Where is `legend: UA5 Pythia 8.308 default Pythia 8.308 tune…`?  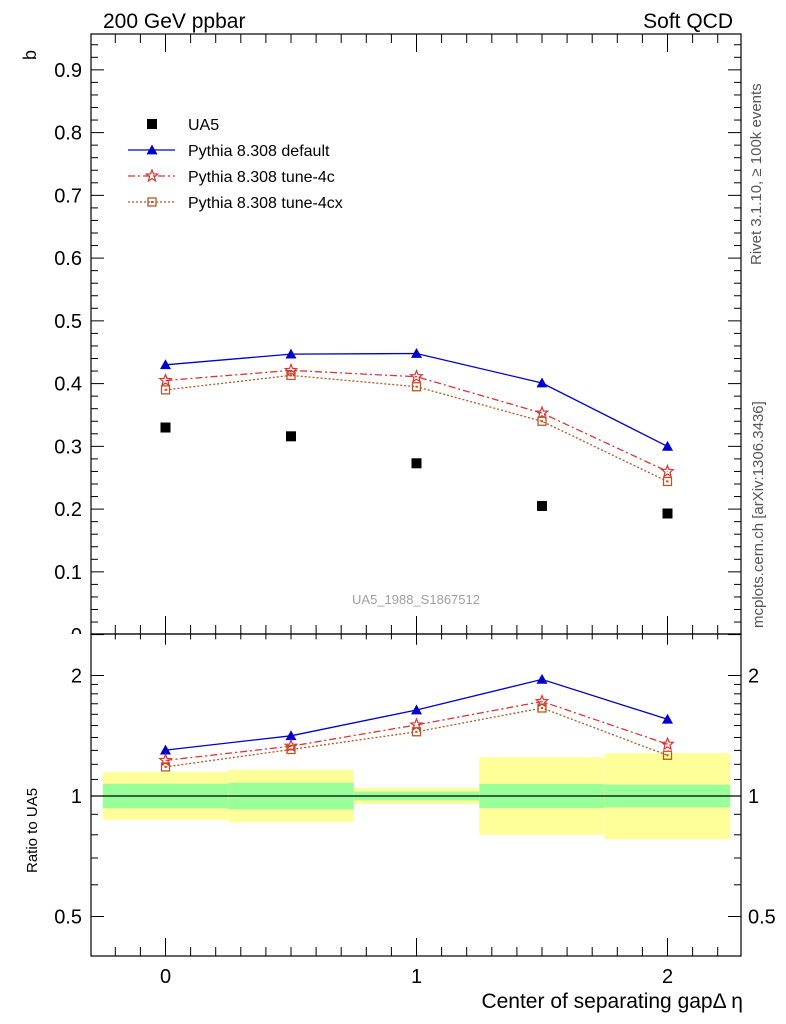 legend: UA5 Pythia 8.308 default Pythia 8.308 tune… is located at coordinates (235, 164).